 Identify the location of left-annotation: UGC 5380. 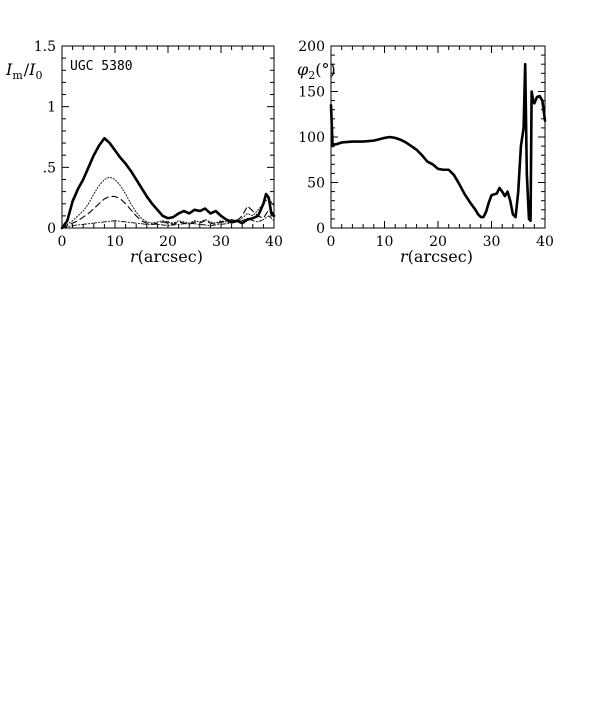
(101, 66).